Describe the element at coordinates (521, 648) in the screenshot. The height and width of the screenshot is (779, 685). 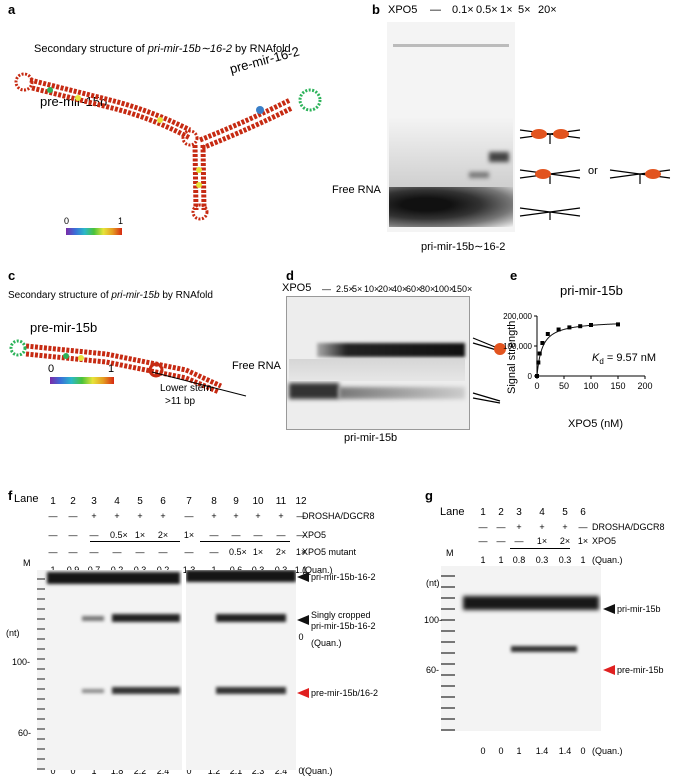
I see `panel-g-gel` at that location.